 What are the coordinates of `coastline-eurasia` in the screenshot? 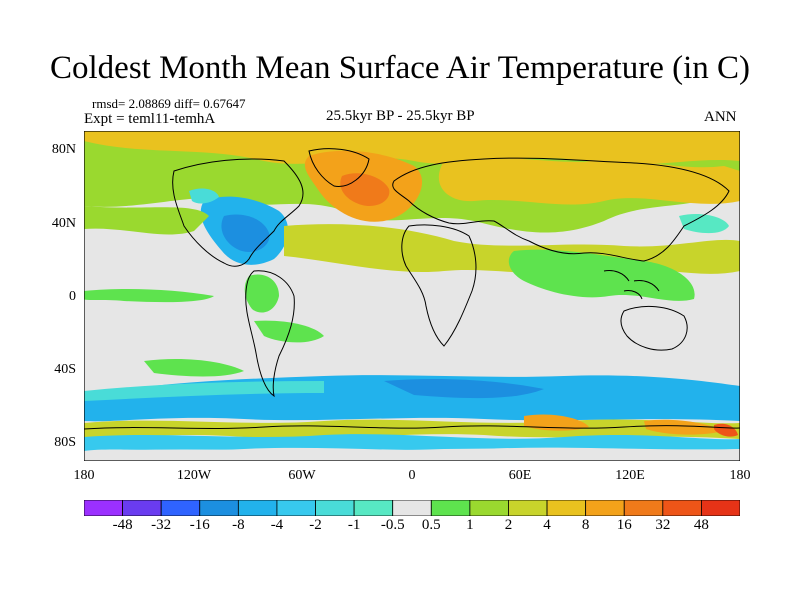 It's located at (561, 209).